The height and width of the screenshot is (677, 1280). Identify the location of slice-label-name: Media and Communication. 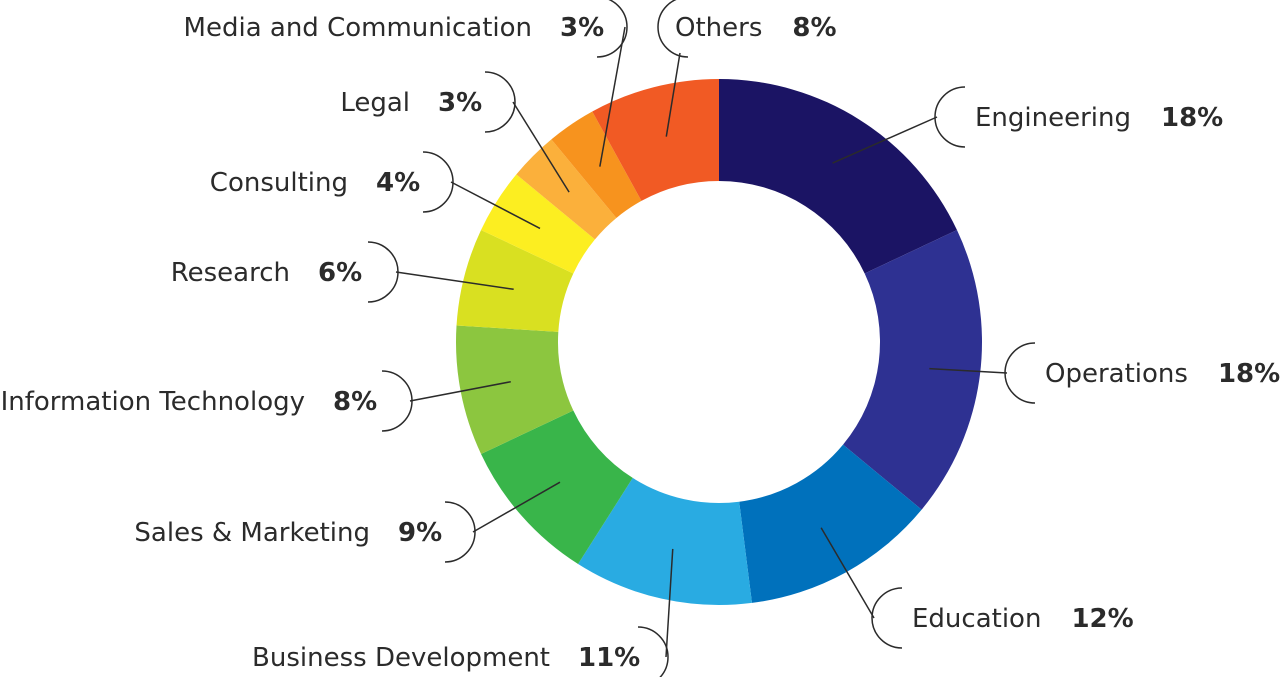
(358, 28).